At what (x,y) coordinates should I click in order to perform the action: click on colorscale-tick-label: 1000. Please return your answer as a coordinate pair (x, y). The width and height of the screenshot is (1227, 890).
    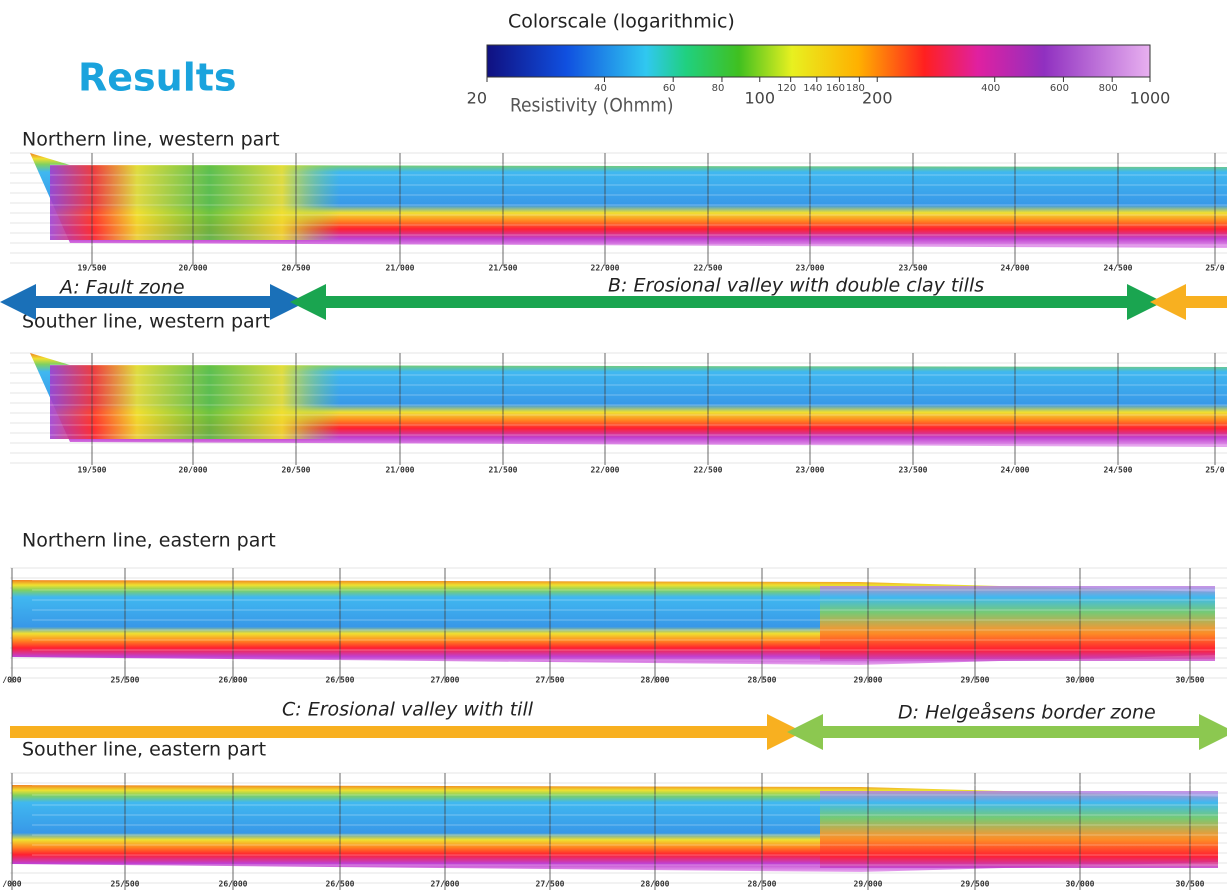
    Looking at the image, I should click on (1150, 98).